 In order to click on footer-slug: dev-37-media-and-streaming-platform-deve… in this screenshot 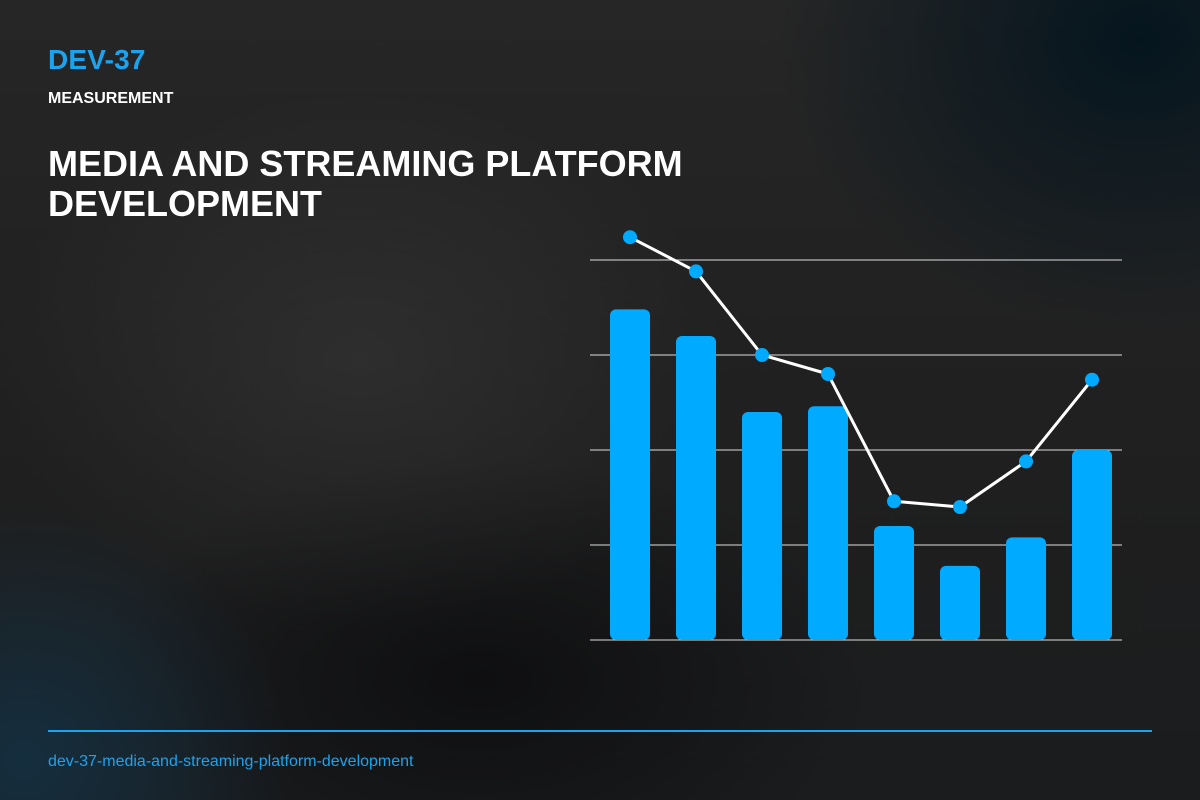, I will do `click(231, 761)`.